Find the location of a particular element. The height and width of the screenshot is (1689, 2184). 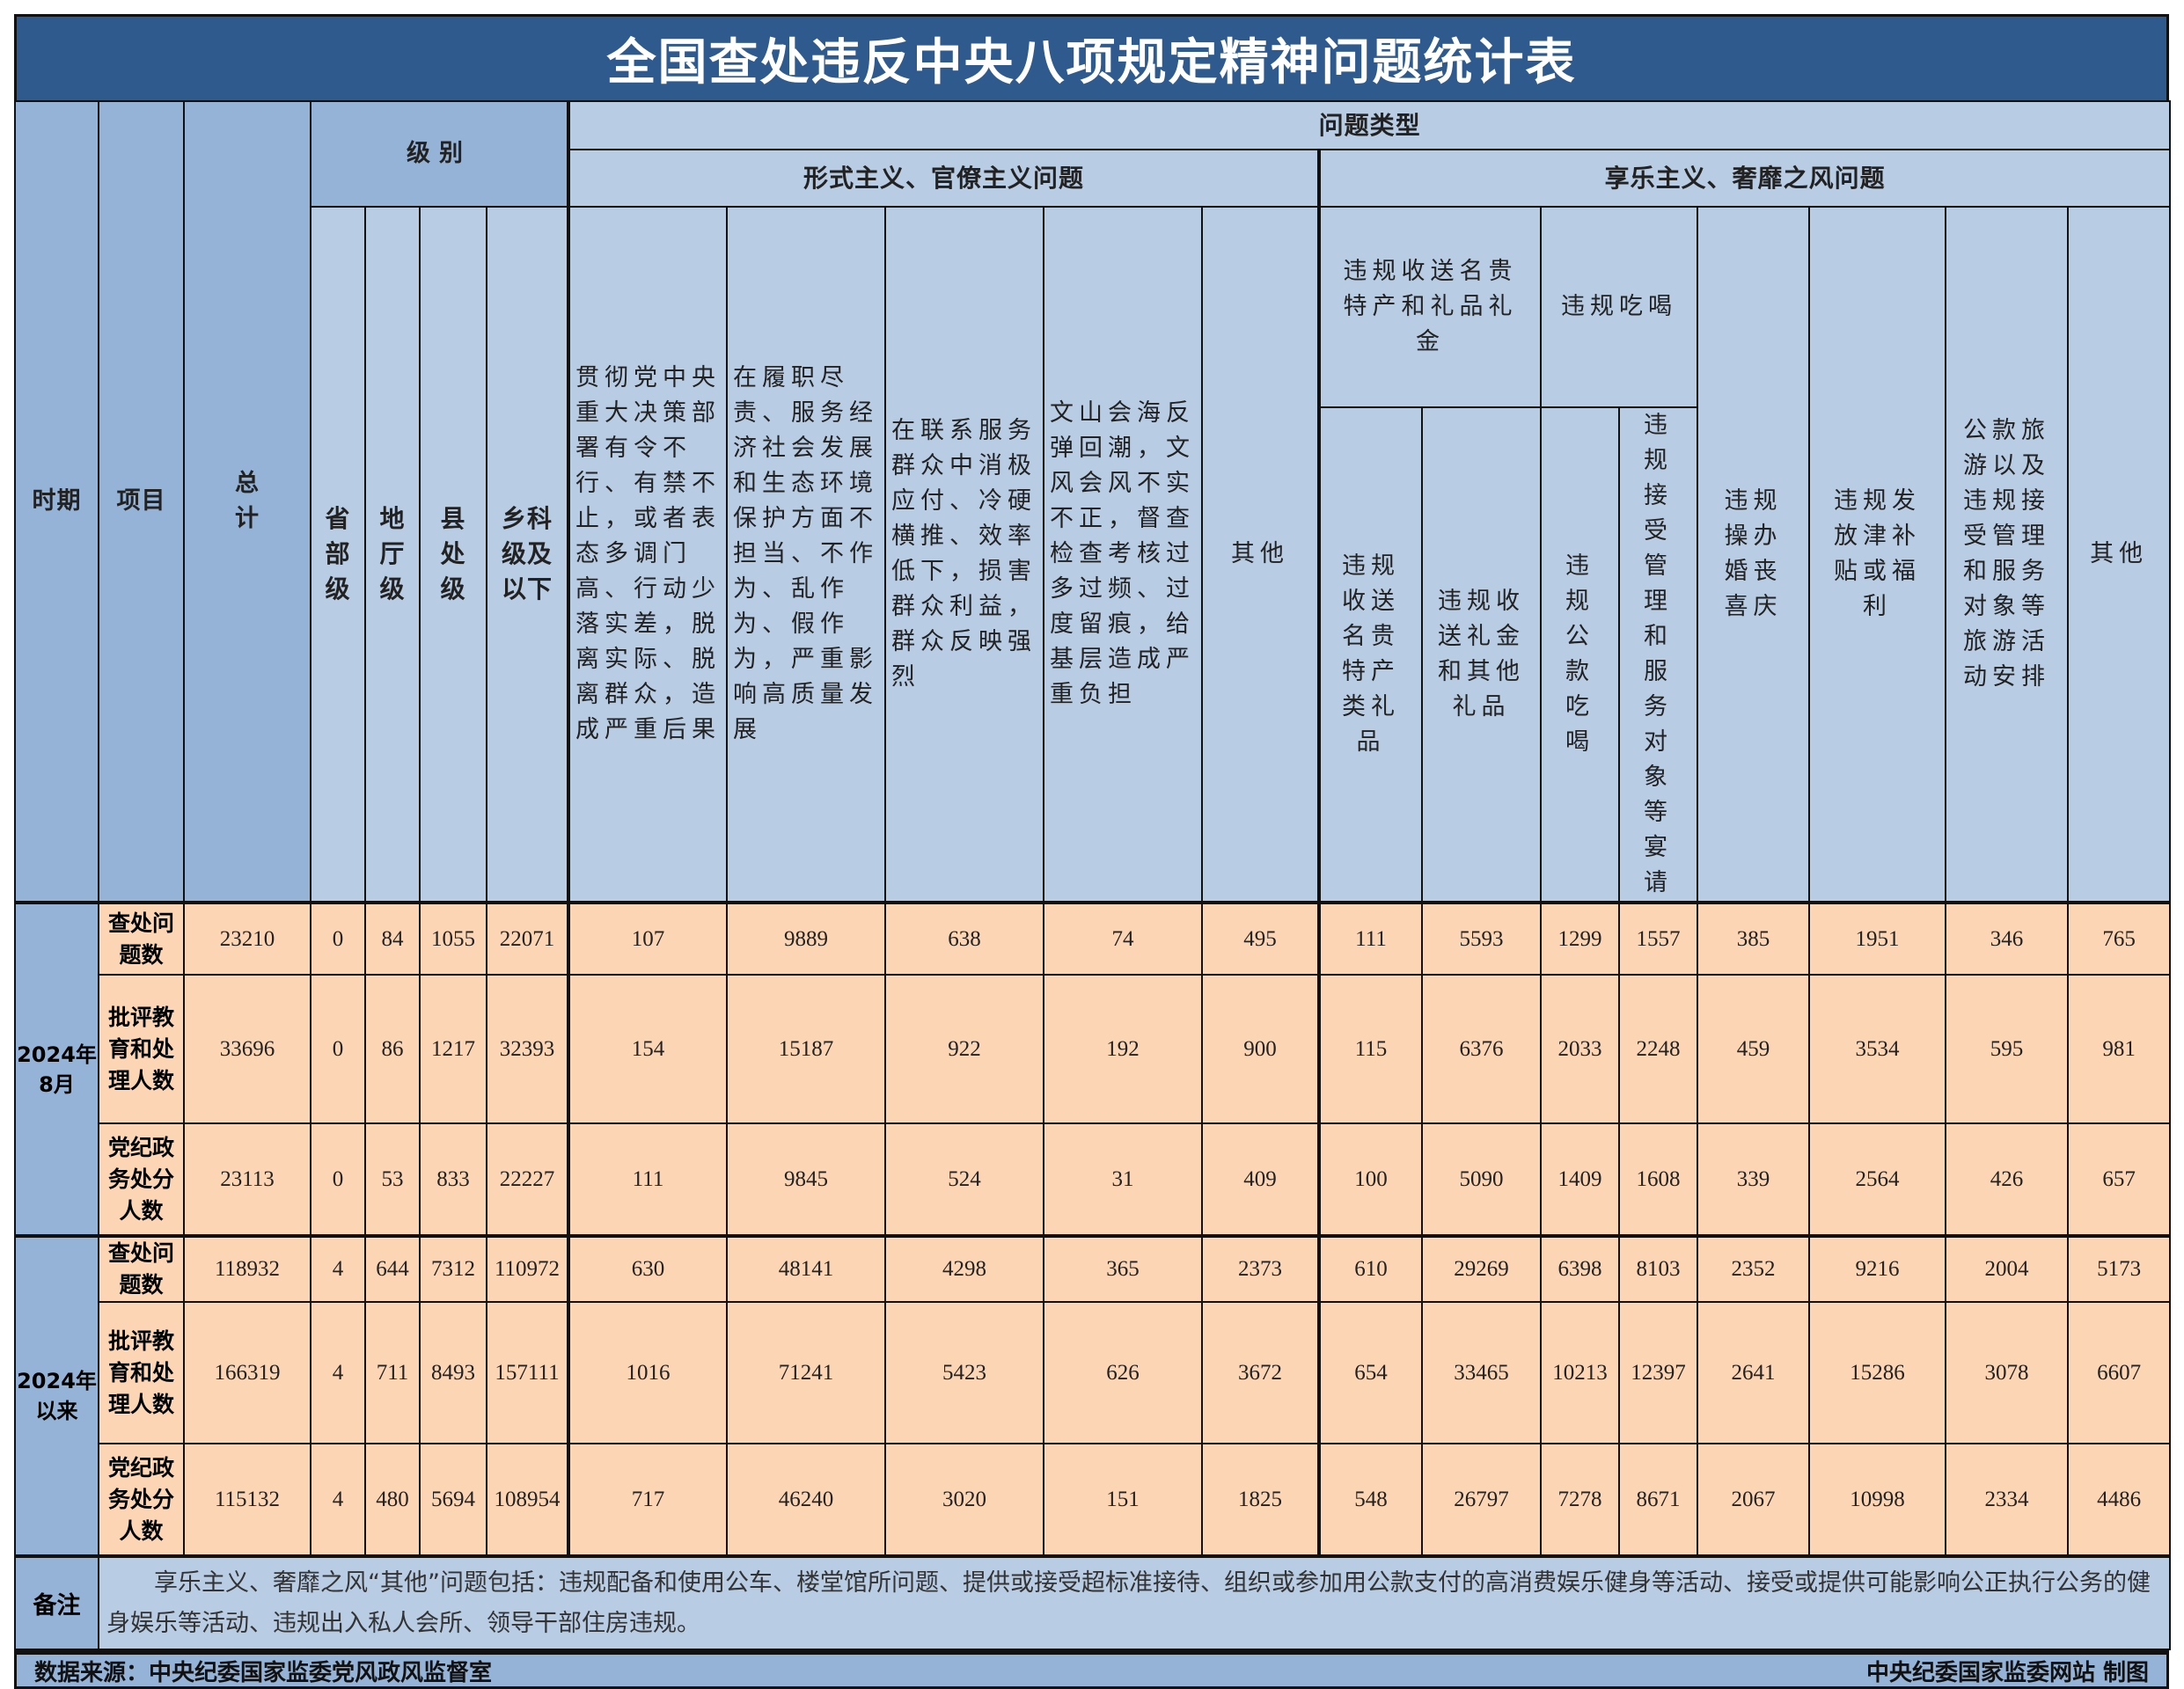

header-formalism-other: 其他 is located at coordinates (1260, 554).